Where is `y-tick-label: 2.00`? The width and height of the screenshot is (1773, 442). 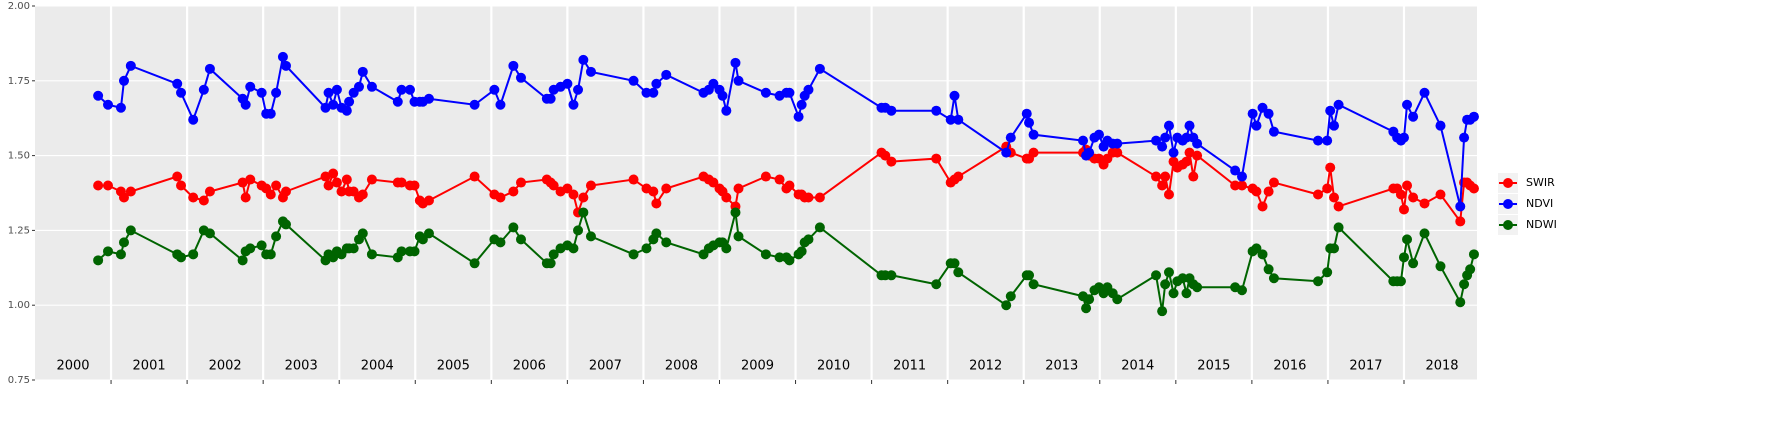 y-tick-label: 2.00 is located at coordinates (19, 6).